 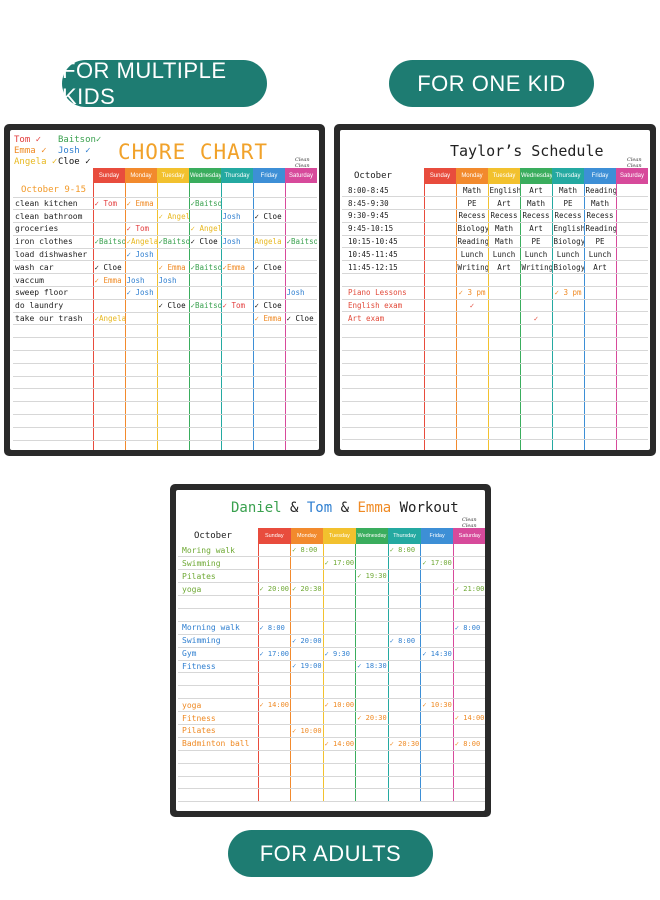 I want to click on chore-task: vaccum, so click(x=53, y=280).